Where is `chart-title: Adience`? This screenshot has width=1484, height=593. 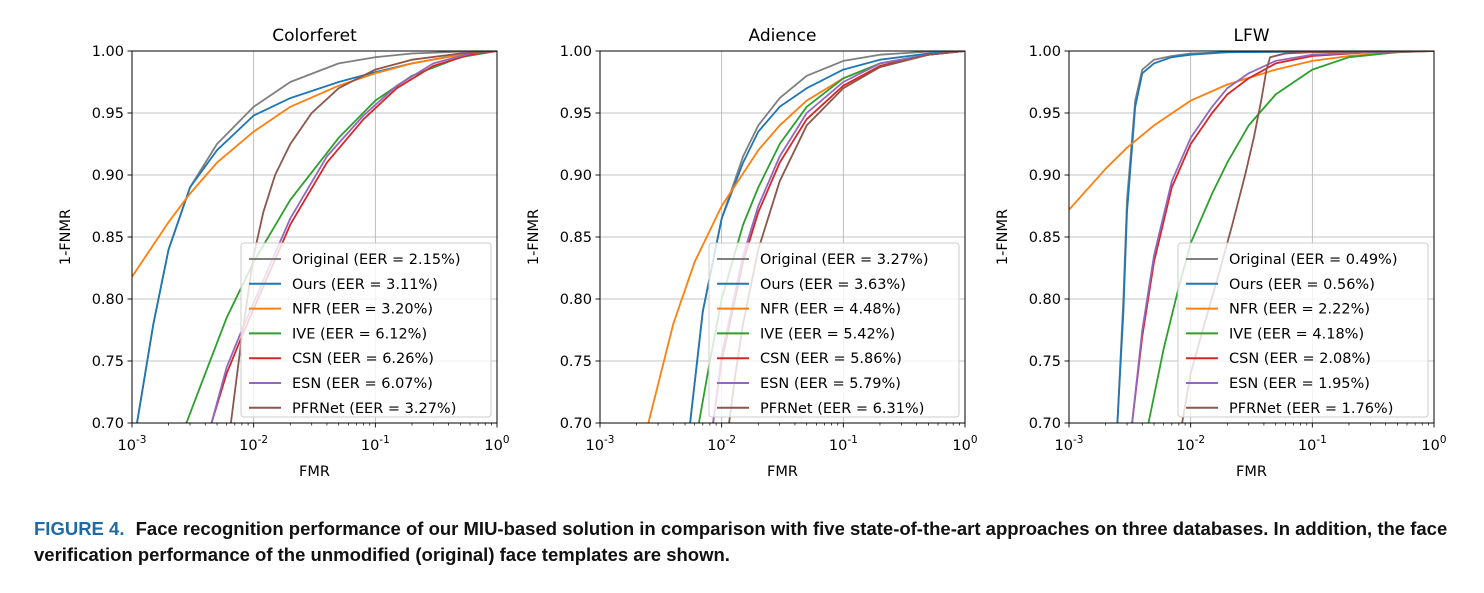 chart-title: Adience is located at coordinates (783, 36).